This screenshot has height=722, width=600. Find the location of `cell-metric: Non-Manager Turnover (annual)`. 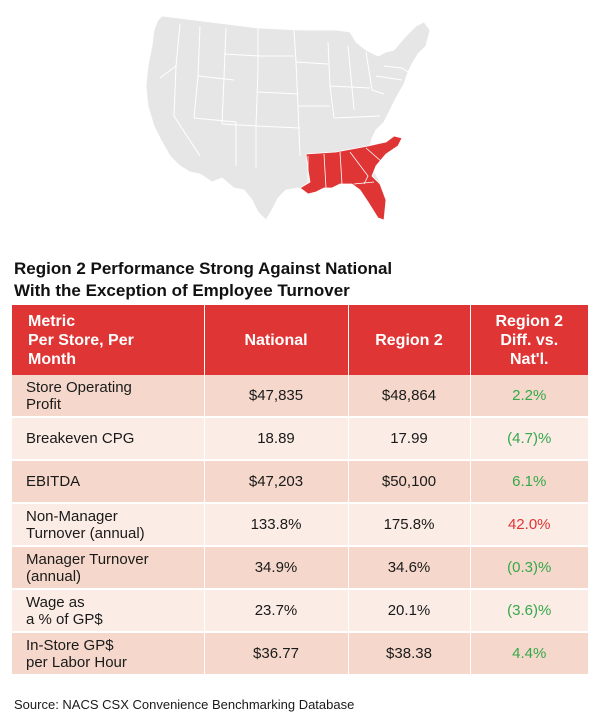

cell-metric: Non-Manager Turnover (annual) is located at coordinates (108, 525).